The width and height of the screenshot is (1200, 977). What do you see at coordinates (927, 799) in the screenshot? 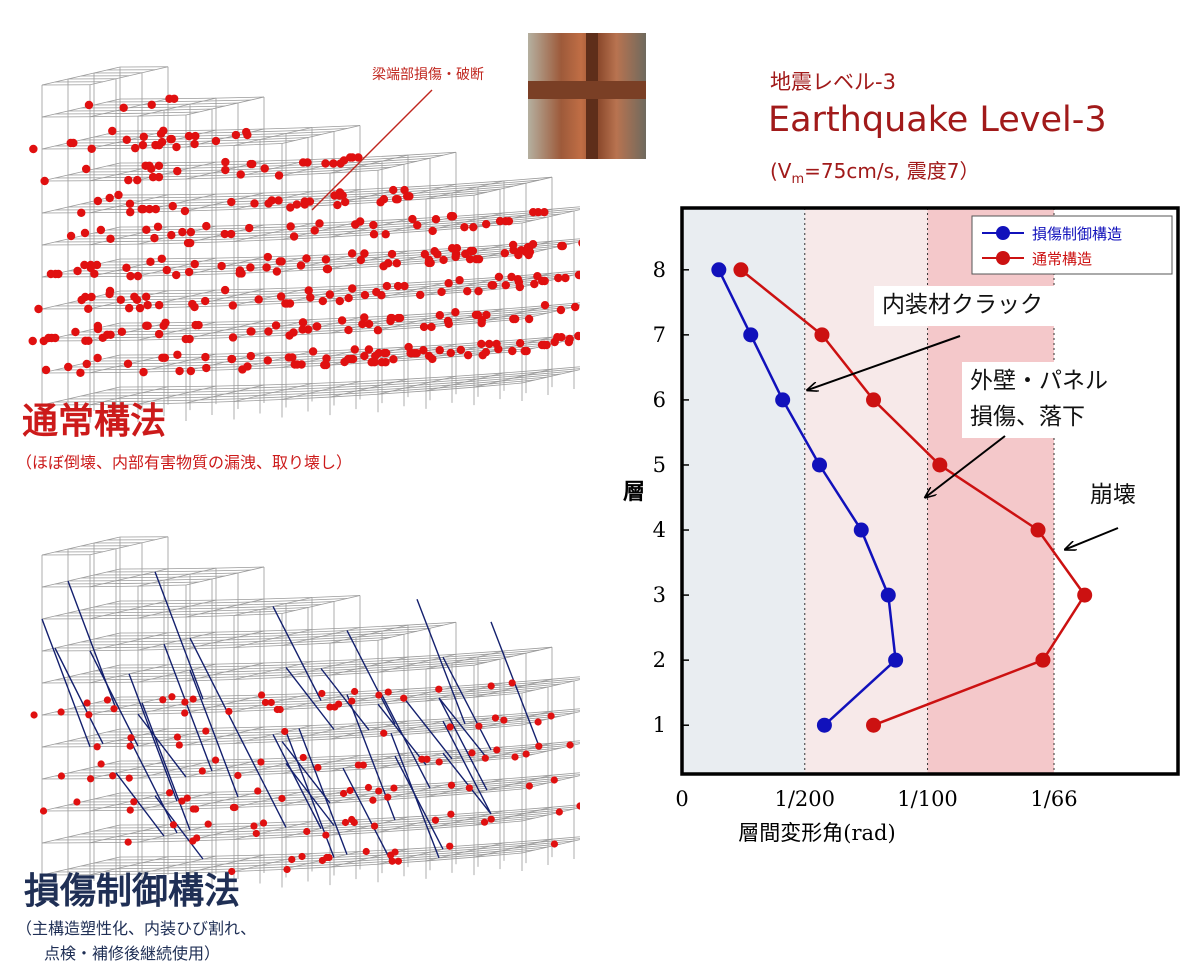
I see `x-tick-label-3: 1/100` at bounding box center [927, 799].